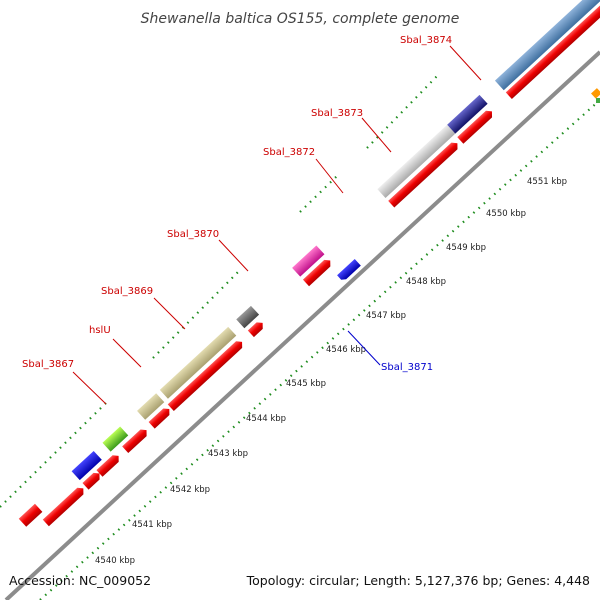 This screenshot has width=600, height=600. I want to click on gene-block-silver, so click(416, 161).